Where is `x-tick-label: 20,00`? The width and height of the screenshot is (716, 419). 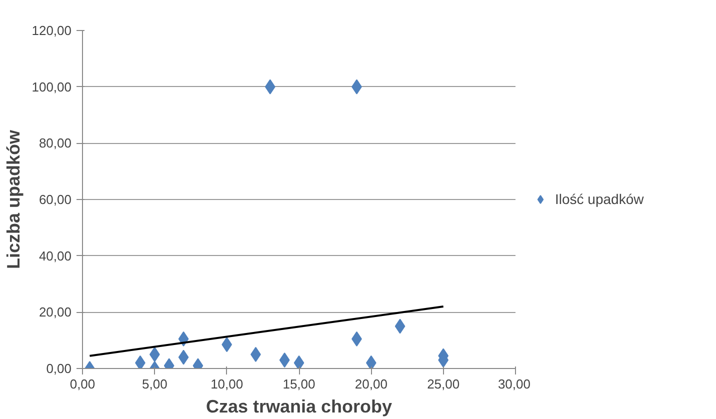
x-tick-label: 20,00 is located at coordinates (371, 384).